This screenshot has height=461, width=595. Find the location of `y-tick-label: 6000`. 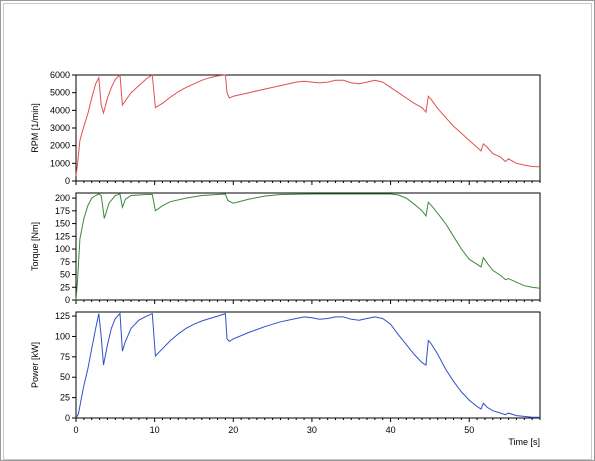

y-tick-label: 6000 is located at coordinates (60, 75).